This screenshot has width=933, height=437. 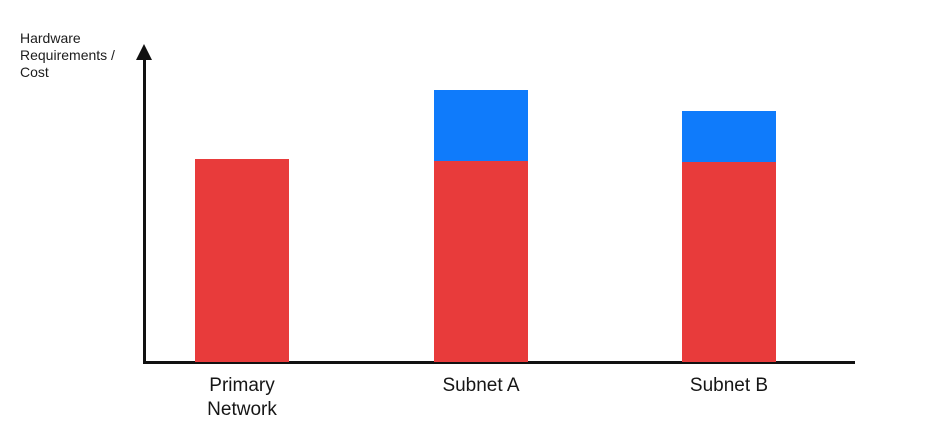 I want to click on y-axis-line, so click(x=144, y=209).